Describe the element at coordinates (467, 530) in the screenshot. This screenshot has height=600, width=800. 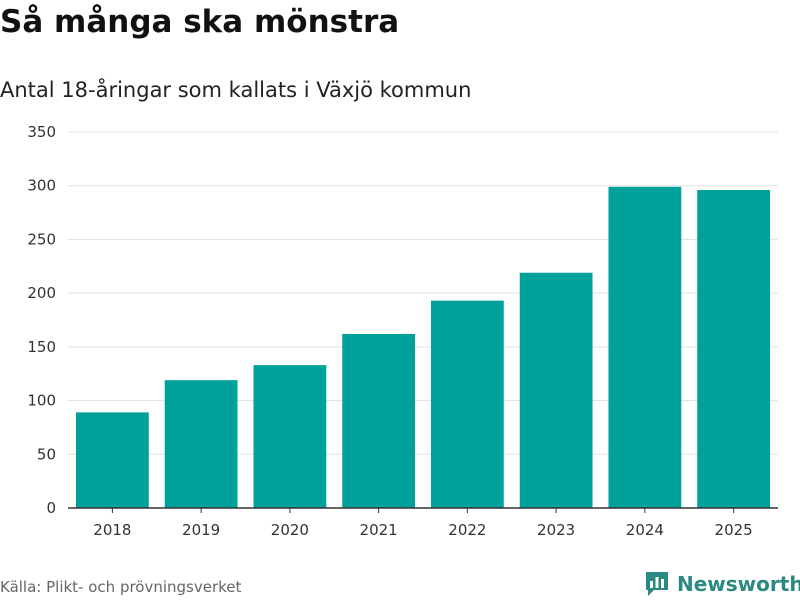
I see `x-tick-label: 2022` at that location.